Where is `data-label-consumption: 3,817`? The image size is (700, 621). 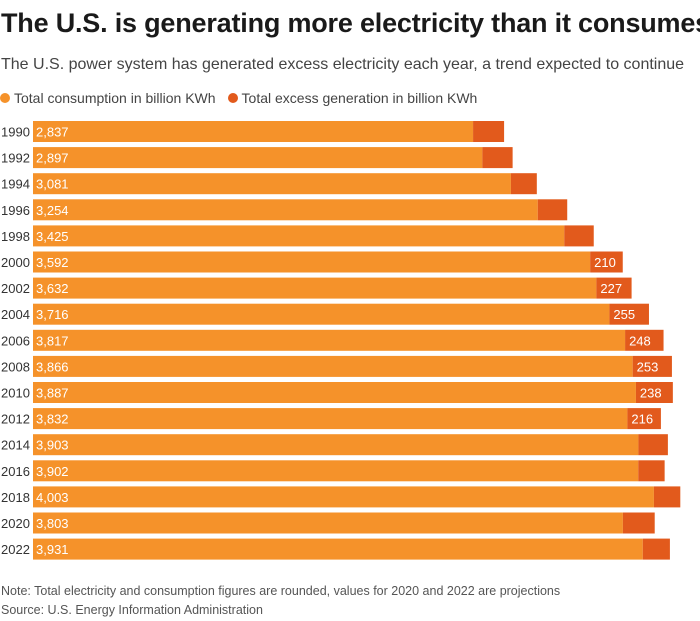
data-label-consumption: 3,817 is located at coordinates (52, 340).